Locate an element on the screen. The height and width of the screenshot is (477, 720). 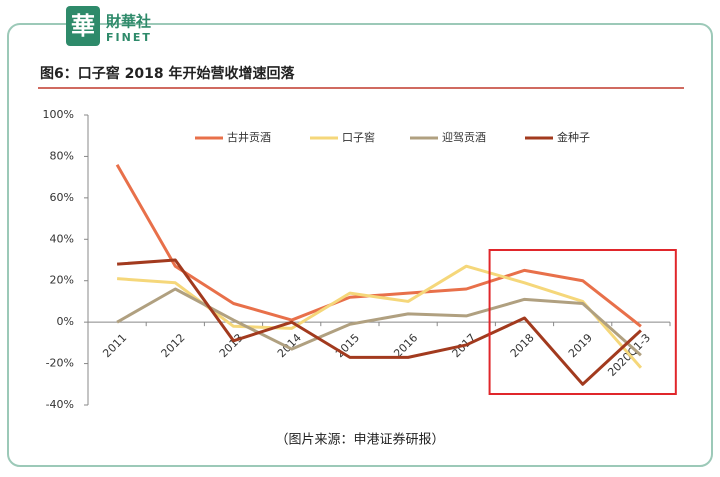
y-tick-label: 80% is located at coordinates (62, 155).